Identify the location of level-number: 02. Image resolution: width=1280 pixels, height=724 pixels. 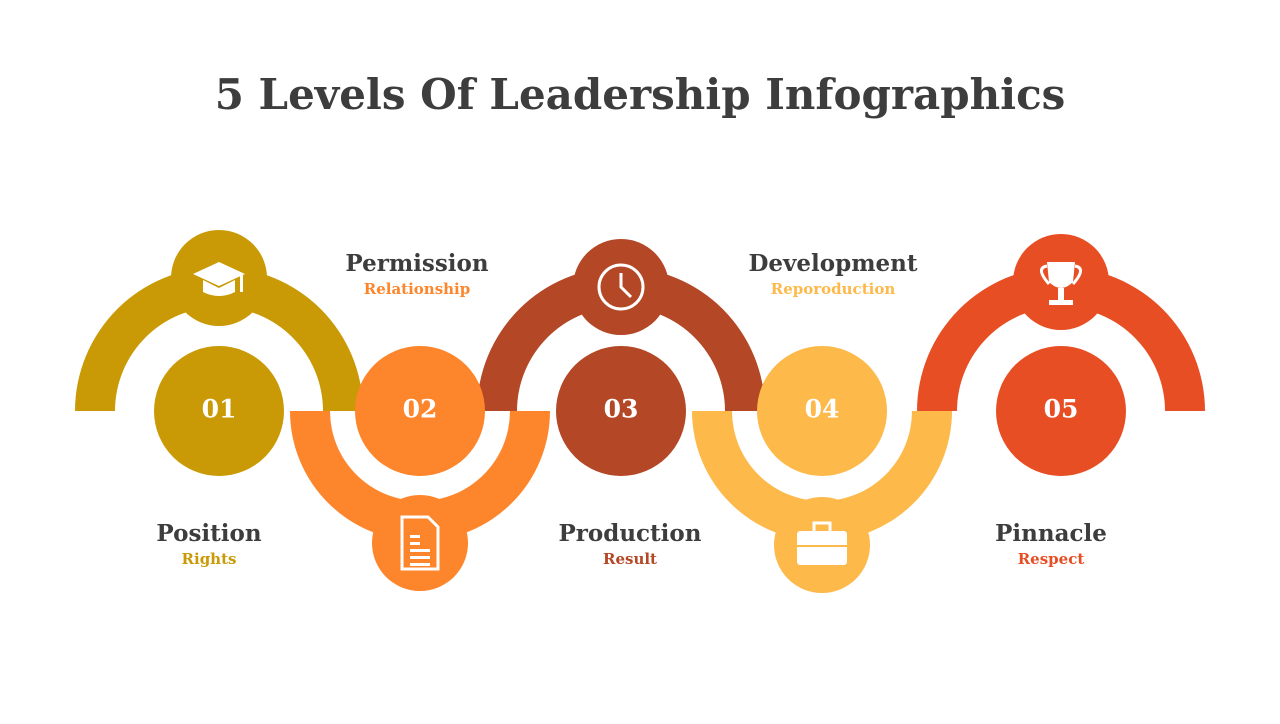
(420, 409).